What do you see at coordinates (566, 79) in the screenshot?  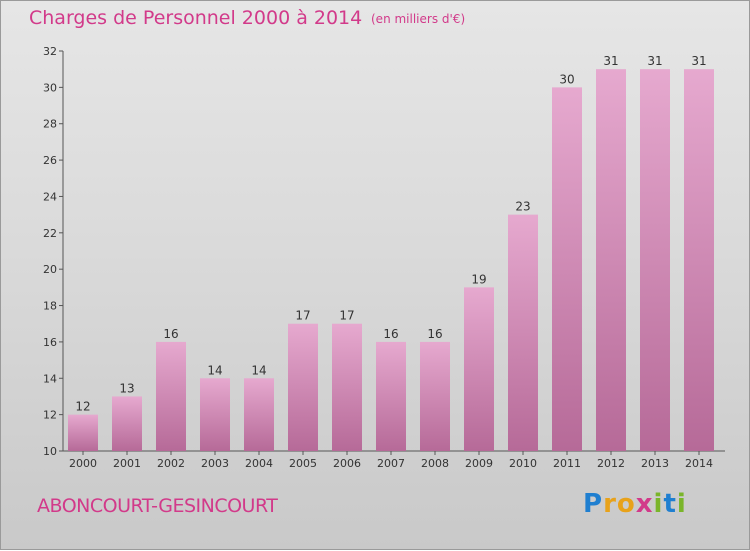 I see `data-label: 30` at bounding box center [566, 79].